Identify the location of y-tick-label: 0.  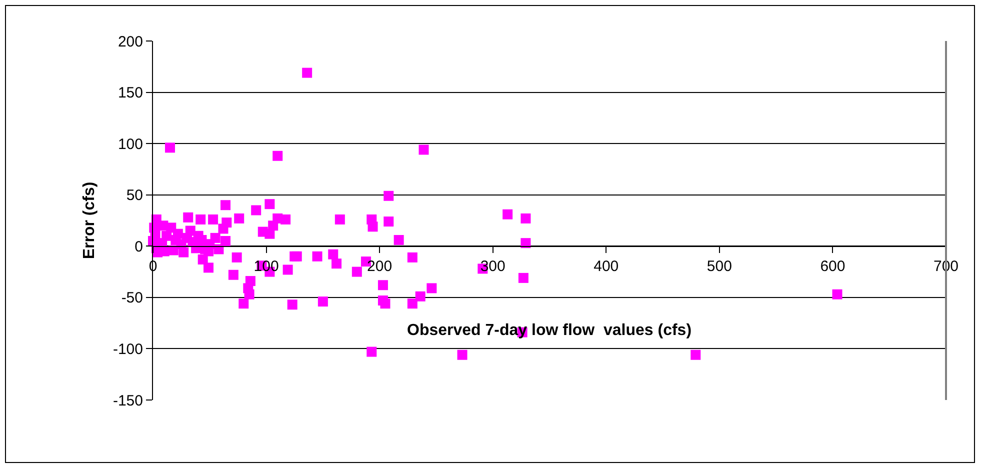
(138, 247).